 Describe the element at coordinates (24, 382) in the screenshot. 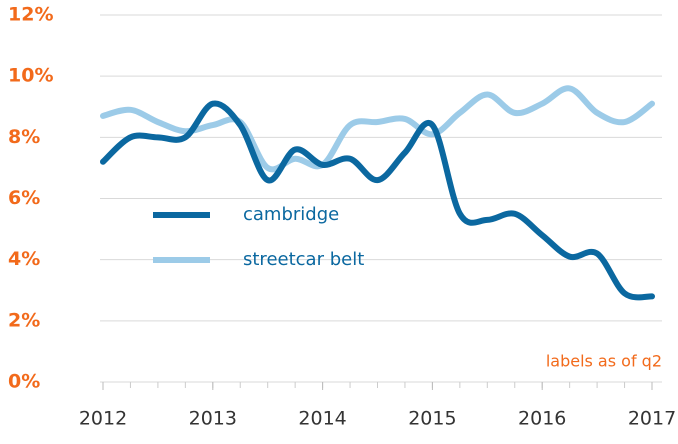

I see `y-tick-label: 0%` at that location.